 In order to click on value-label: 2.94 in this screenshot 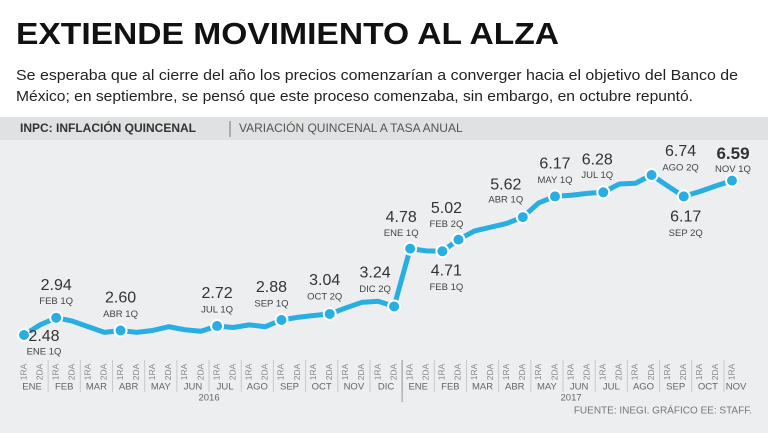, I will do `click(56, 285)`.